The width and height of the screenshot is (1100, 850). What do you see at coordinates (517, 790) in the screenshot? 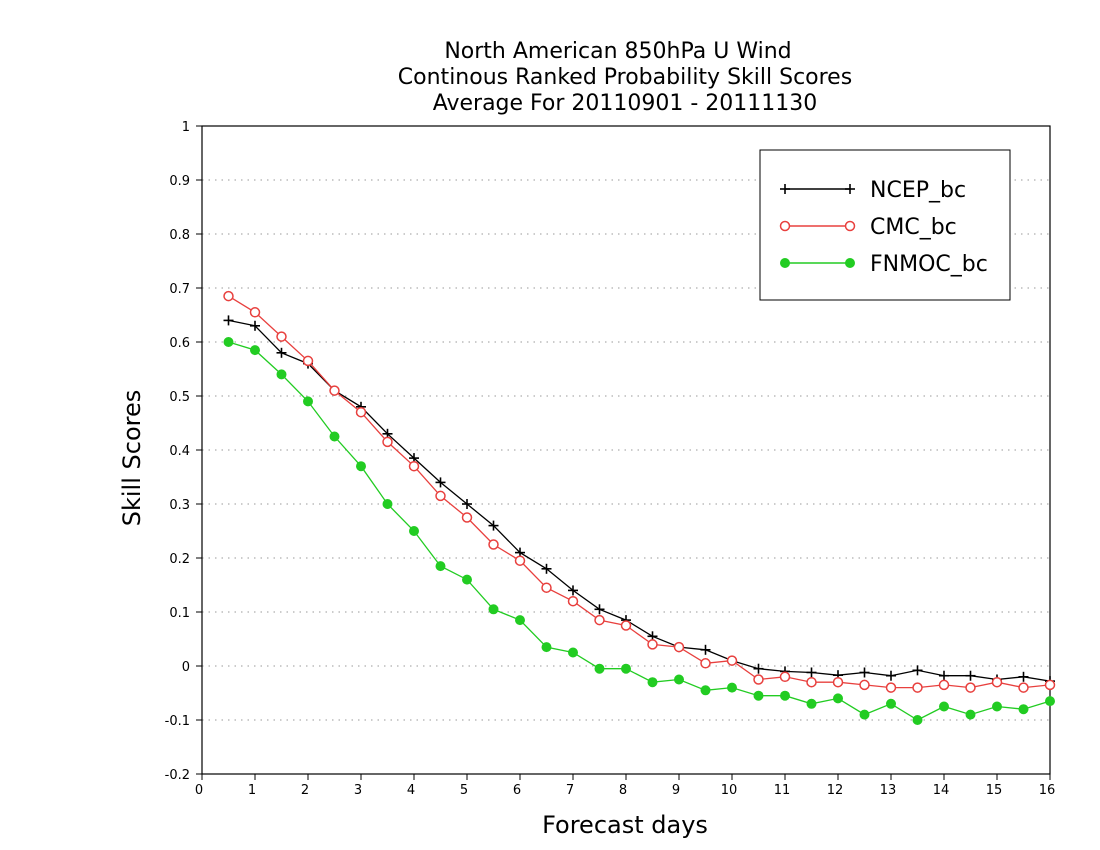
I see `x-tick-label: 6` at bounding box center [517, 790].